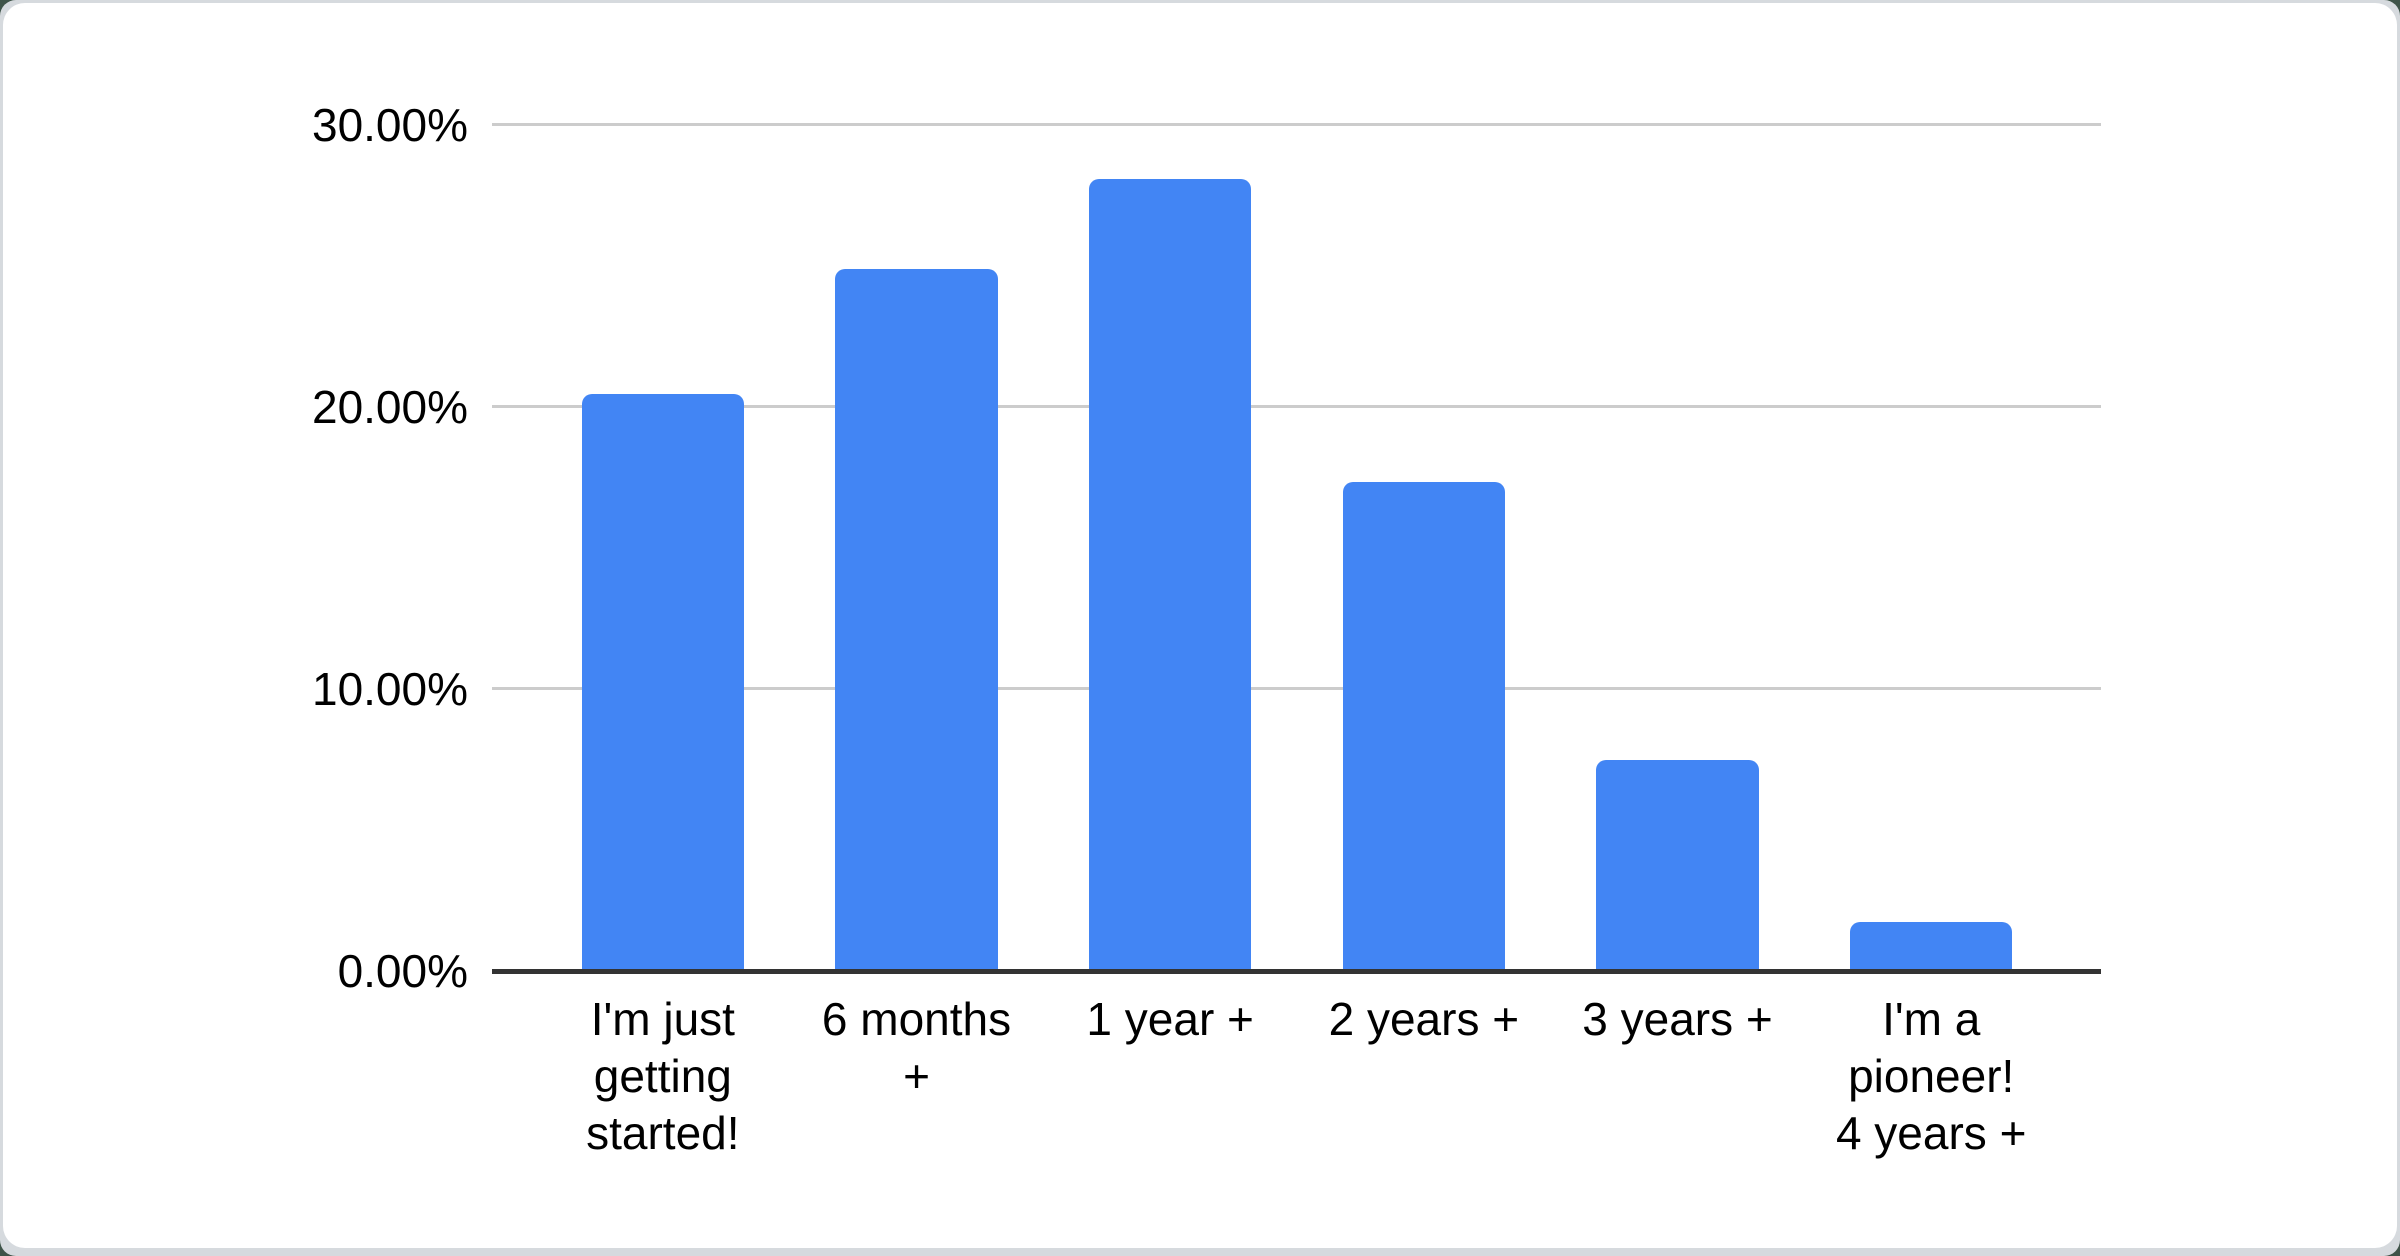 The image size is (2400, 1256). What do you see at coordinates (402, 971) in the screenshot?
I see `y-tick-label: 0.00%` at bounding box center [402, 971].